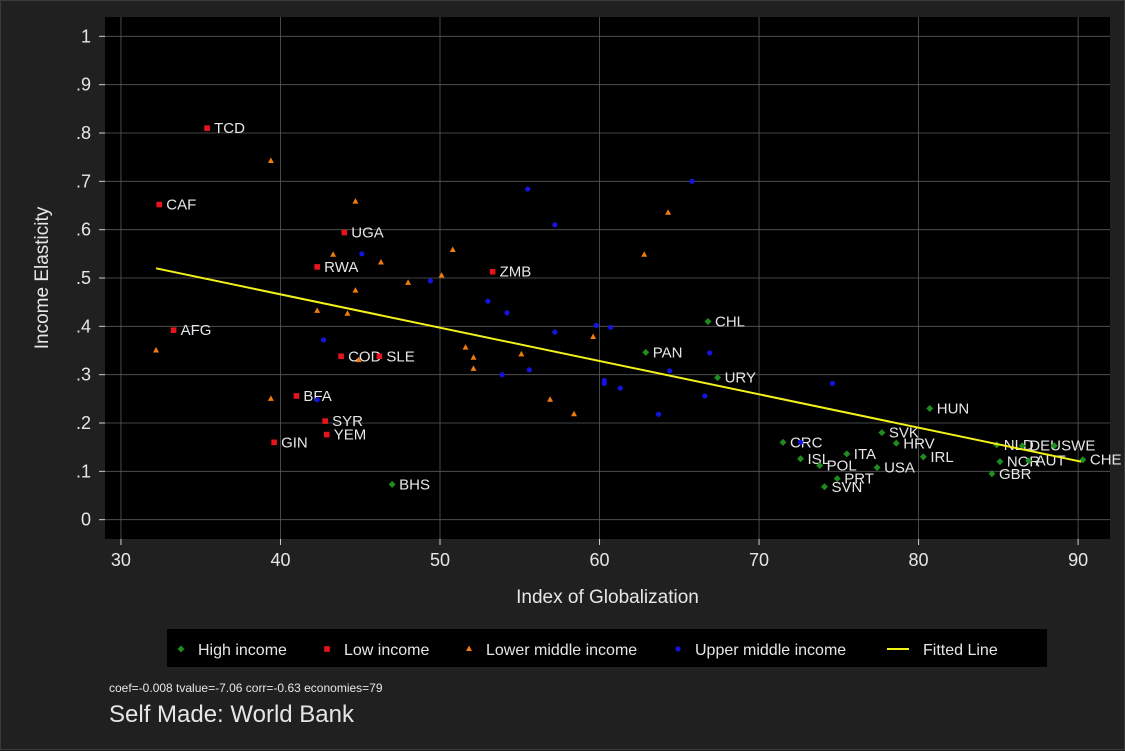 The width and height of the screenshot is (1125, 751). Describe the element at coordinates (83, 133) in the screenshot. I see `y-tick-label: .8` at that location.